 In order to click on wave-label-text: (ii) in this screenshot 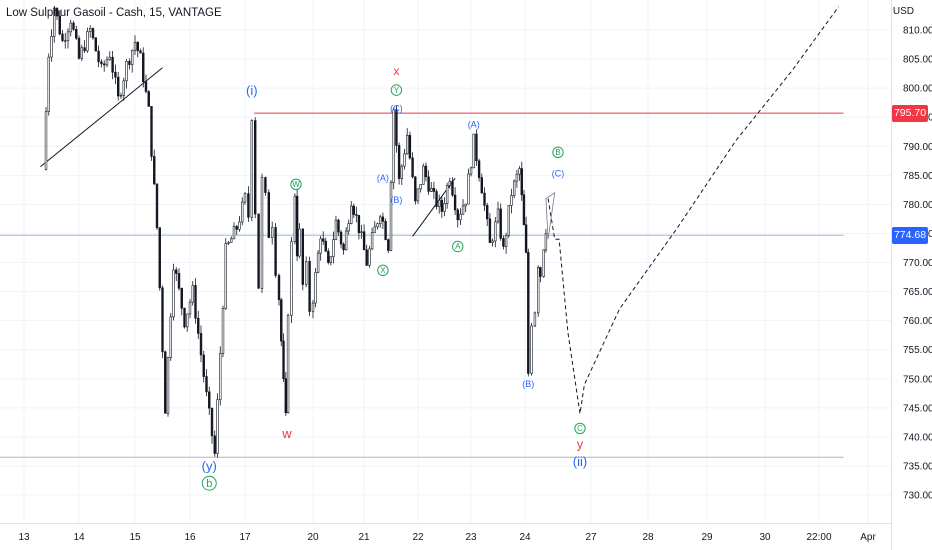, I will do `click(580, 461)`.